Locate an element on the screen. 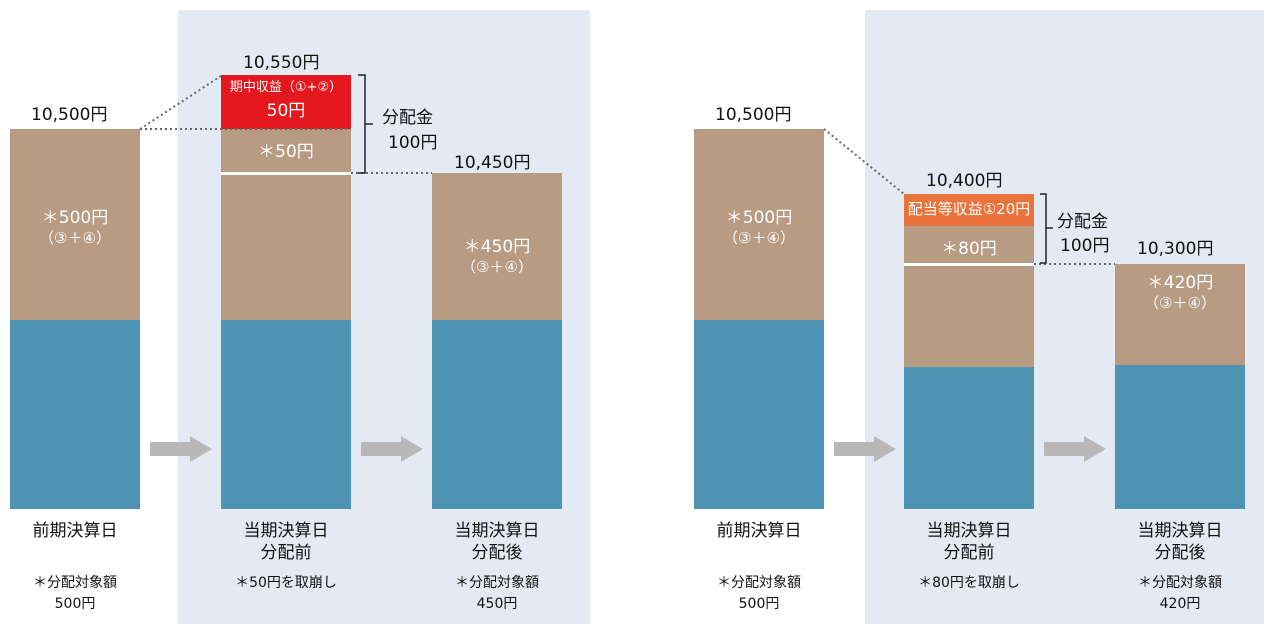 This screenshot has height=624, width=1266. right-prev-label: 前期決算日 is located at coordinates (759, 531).